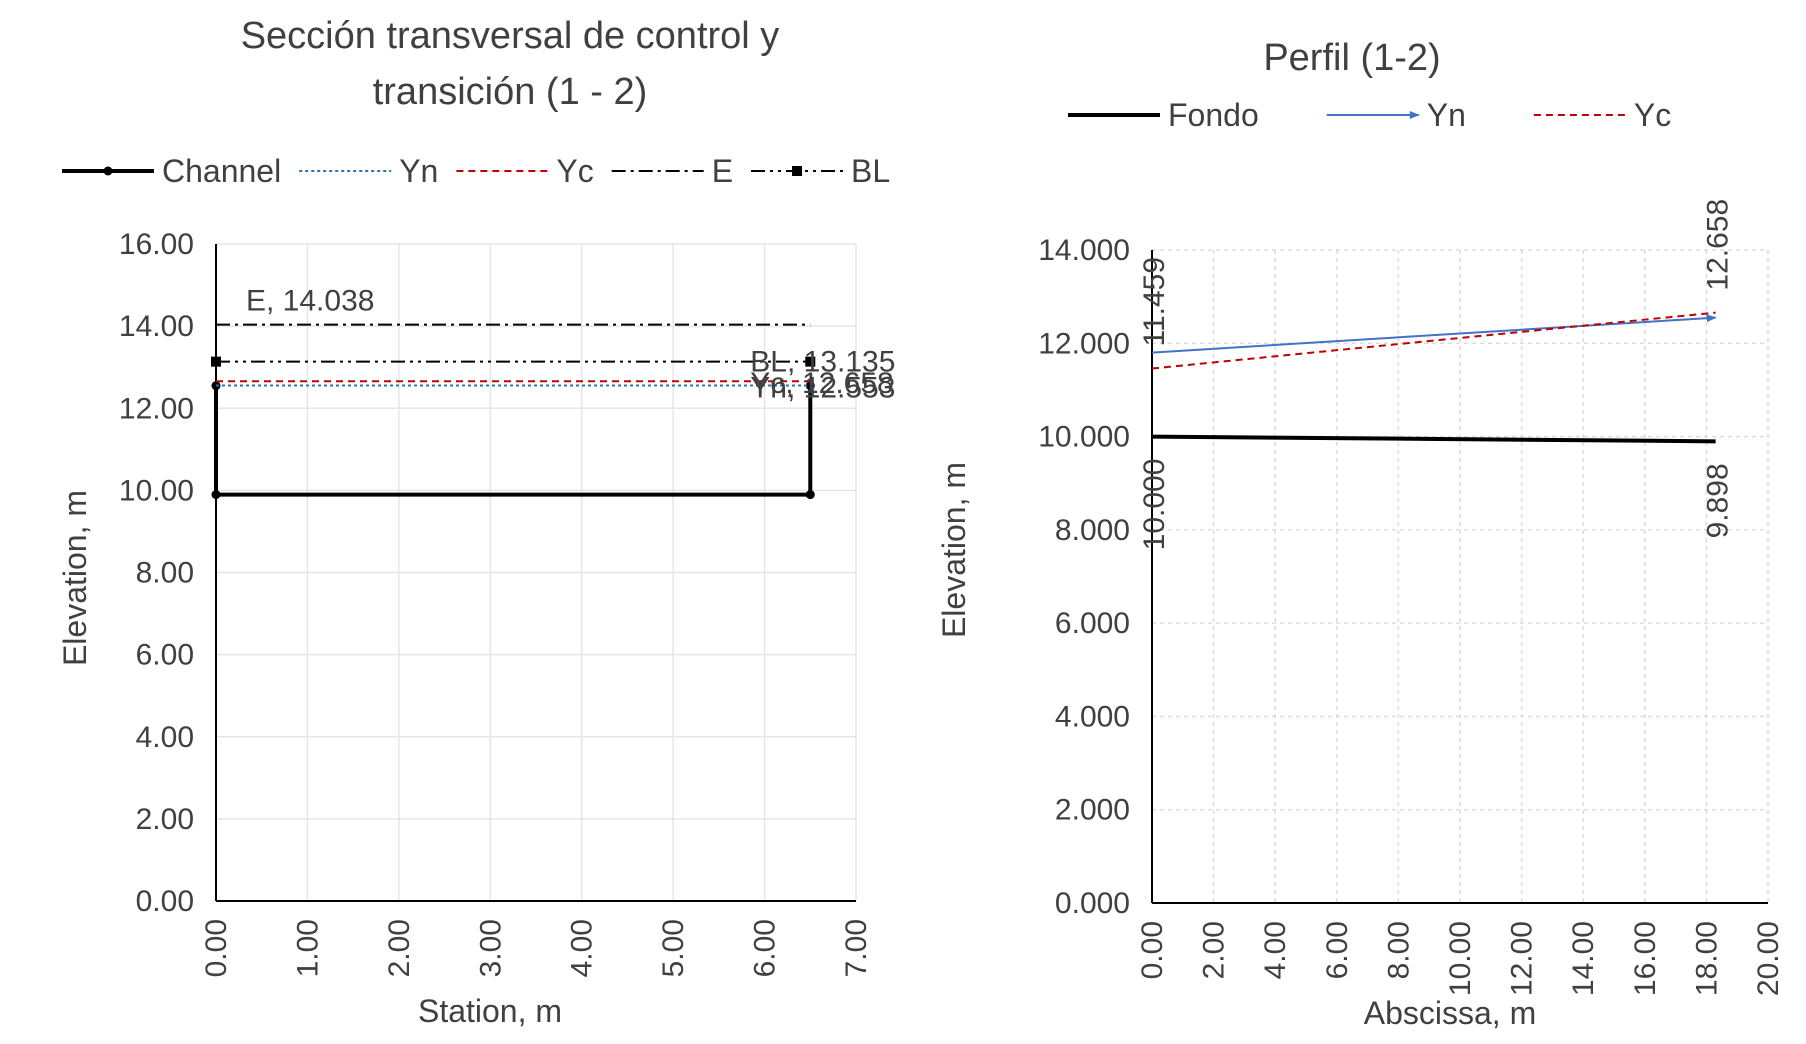  What do you see at coordinates (1092, 623) in the screenshot?
I see `y-tick-label: 6.000` at bounding box center [1092, 623].